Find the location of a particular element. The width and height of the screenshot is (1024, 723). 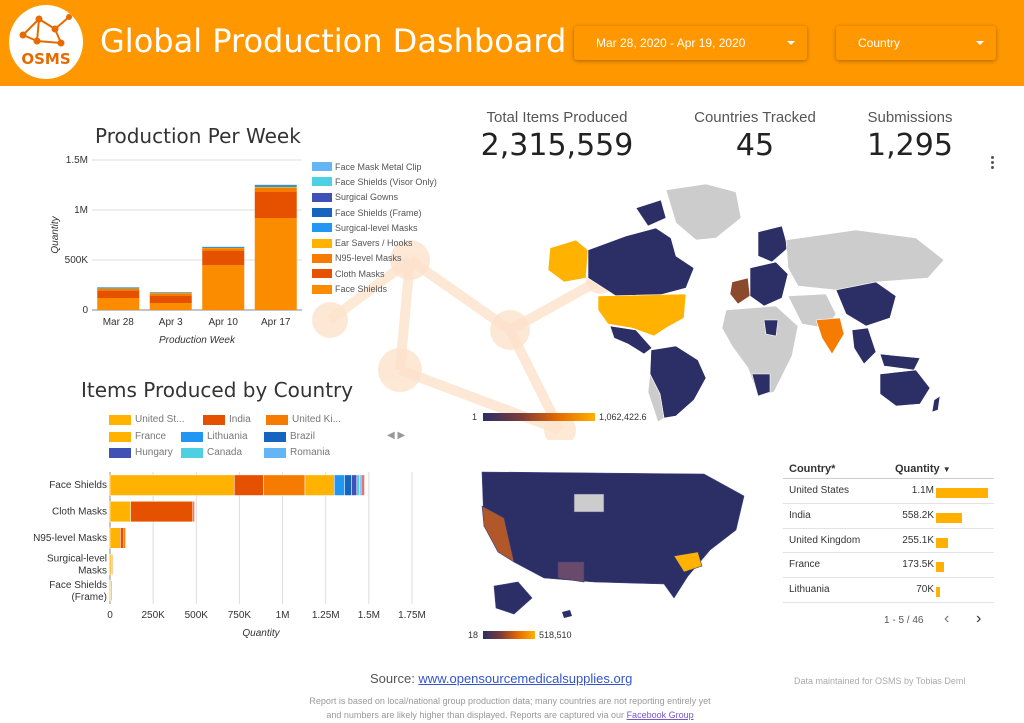

col-country-header: Country* is located at coordinates (812, 469).